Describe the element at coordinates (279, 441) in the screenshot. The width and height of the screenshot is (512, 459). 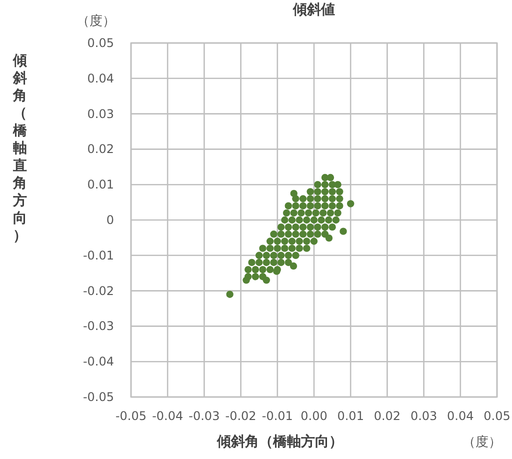
I see `x-axis-title: 傾斜角（橋軸方向）` at that location.